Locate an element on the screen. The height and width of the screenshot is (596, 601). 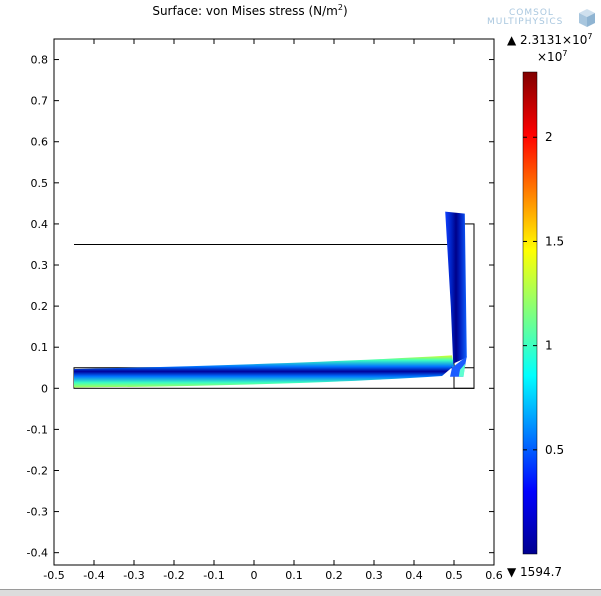
colorbar-tick-label: 1.5 is located at coordinates (554, 241).